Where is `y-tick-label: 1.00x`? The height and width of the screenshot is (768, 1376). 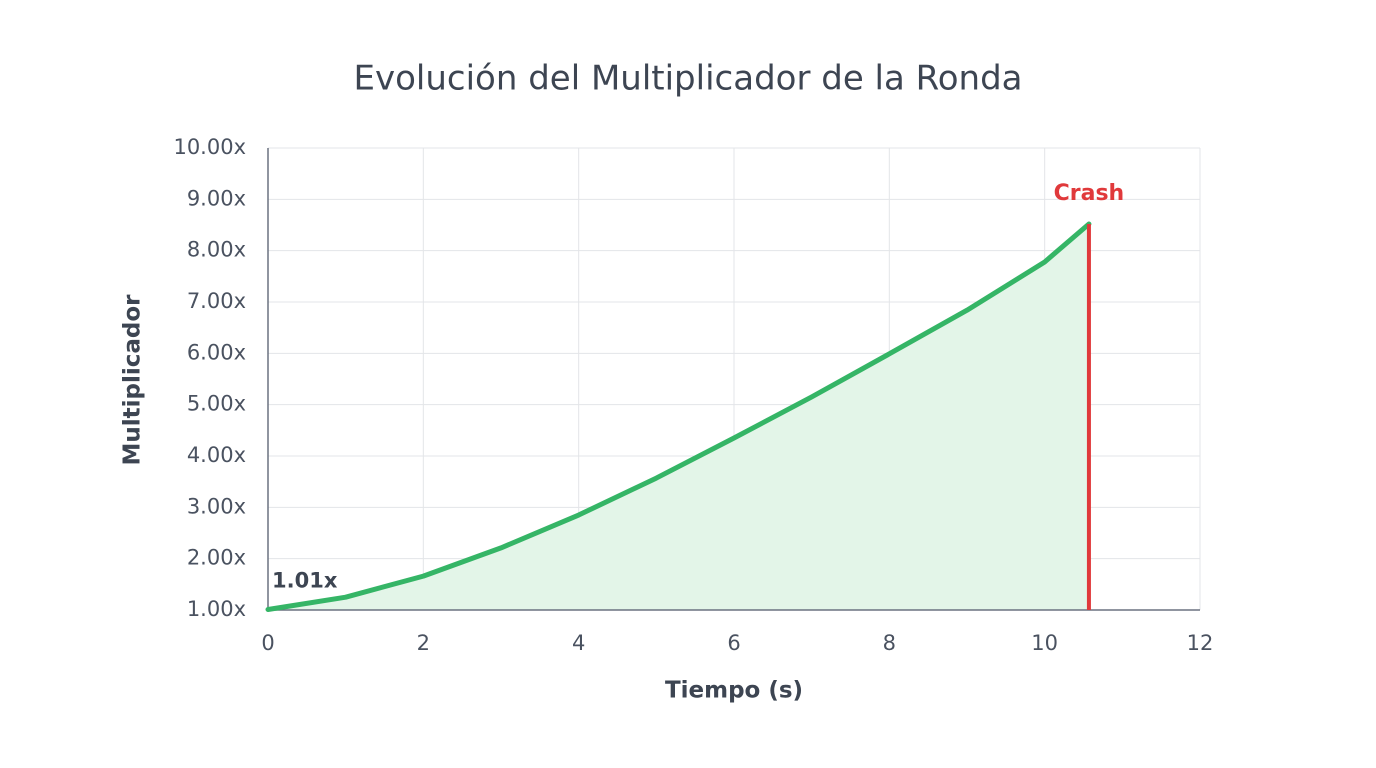 y-tick-label: 1.00x is located at coordinates (216, 609).